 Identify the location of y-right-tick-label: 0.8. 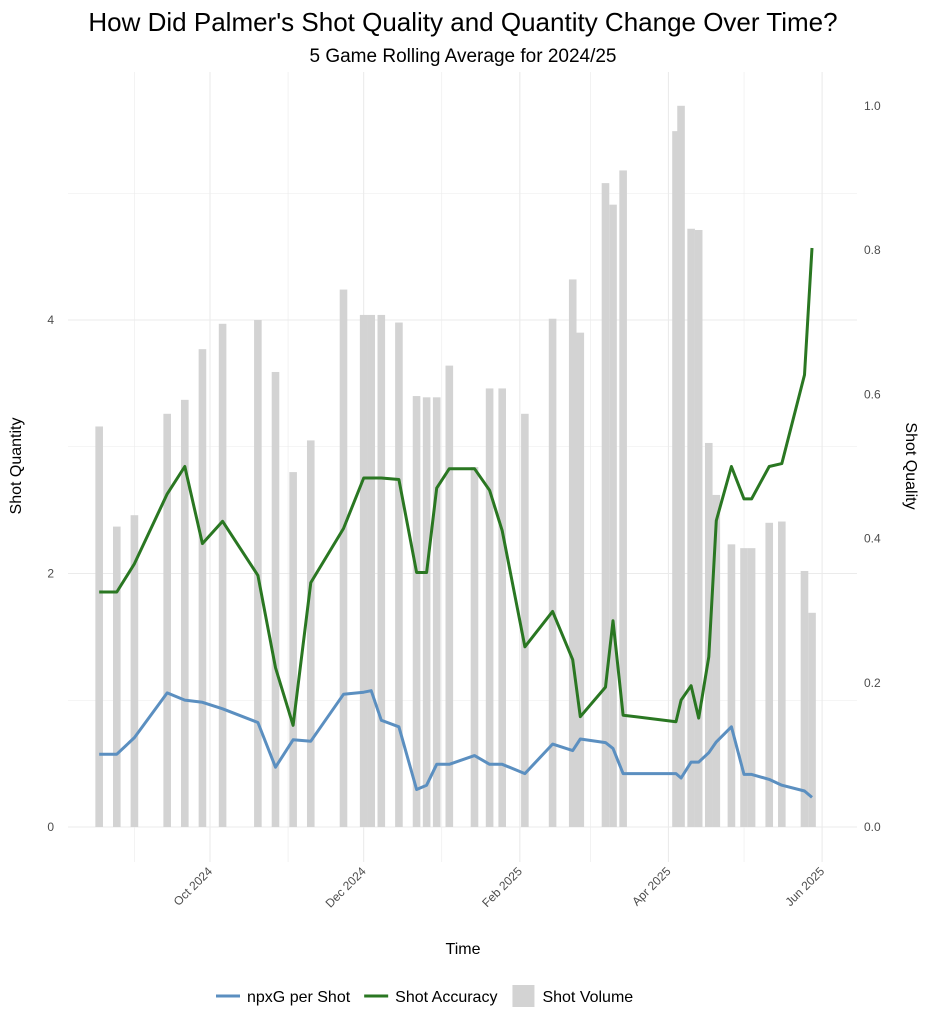
(872, 250).